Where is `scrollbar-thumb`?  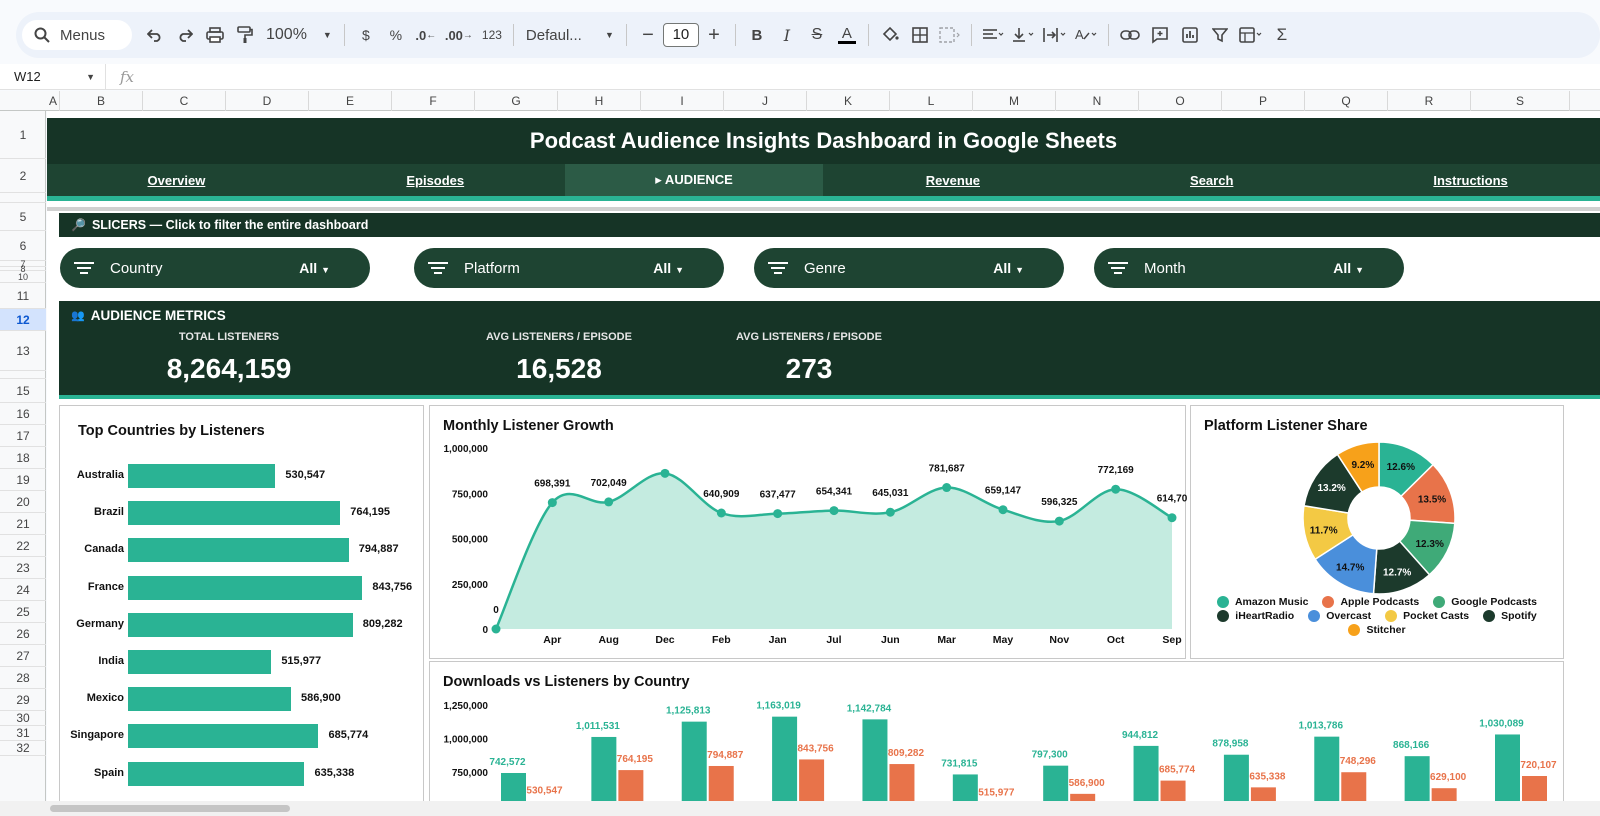 scrollbar-thumb is located at coordinates (170, 808).